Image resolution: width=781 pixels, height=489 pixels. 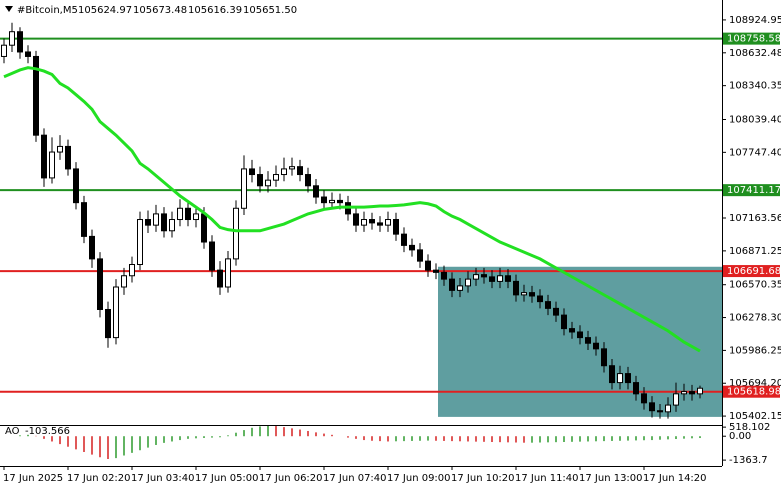 I want to click on y-tick-label: 106278.30, so click(x=755, y=318).